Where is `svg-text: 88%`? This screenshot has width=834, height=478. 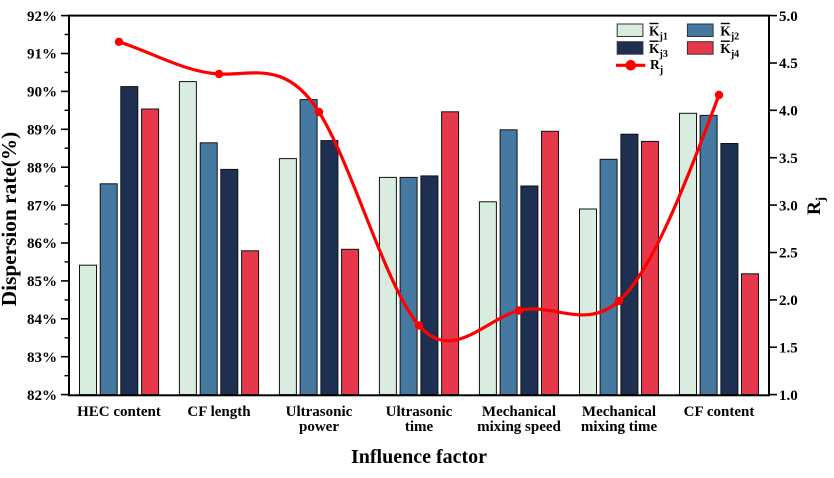 svg-text: 88% is located at coordinates (42, 168).